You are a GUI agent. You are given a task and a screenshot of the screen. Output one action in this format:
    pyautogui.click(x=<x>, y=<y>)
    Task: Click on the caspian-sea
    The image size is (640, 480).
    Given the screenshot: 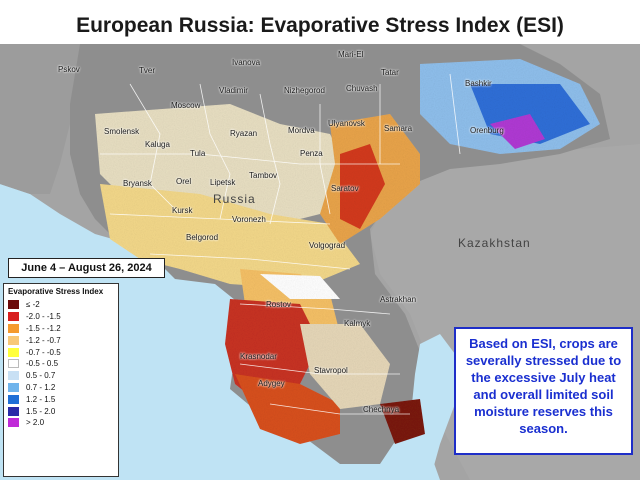 What is the action you would take?
    pyautogui.click(x=432, y=407)
    